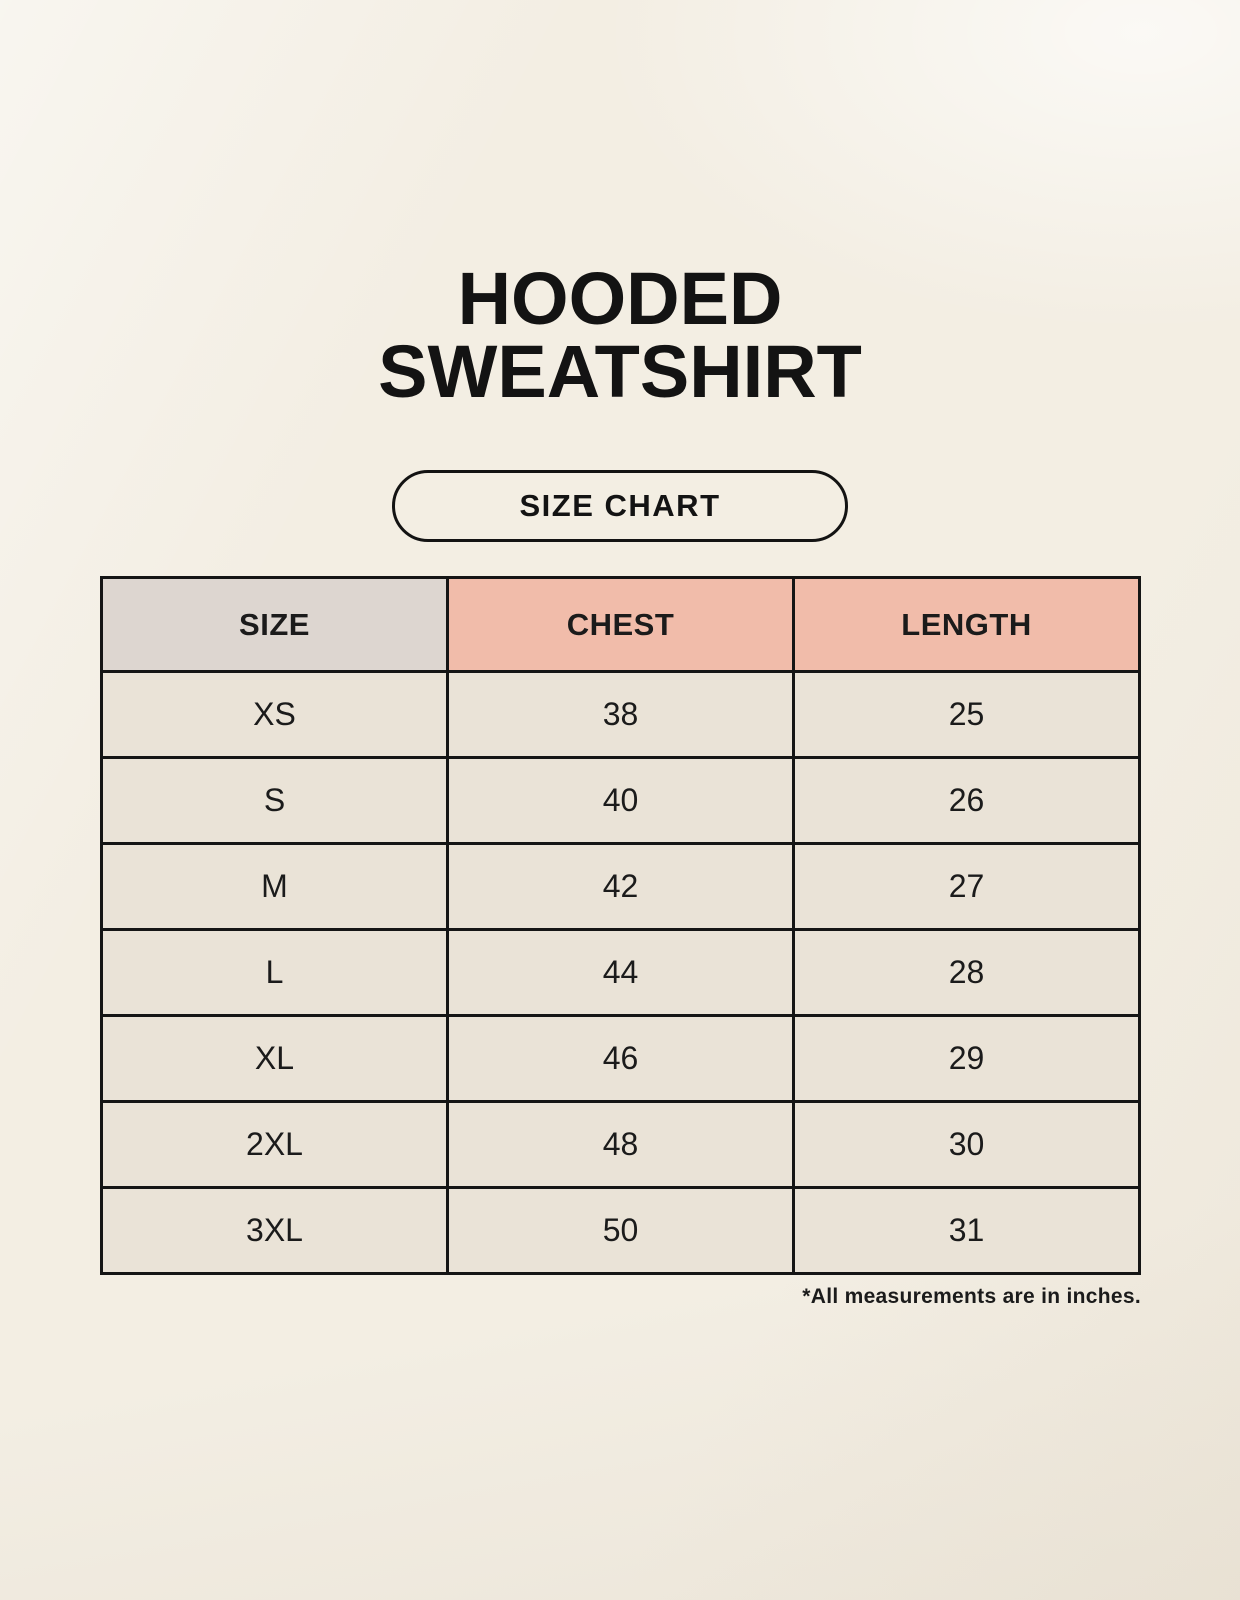  I want to click on cell-length: 28, so click(966, 972).